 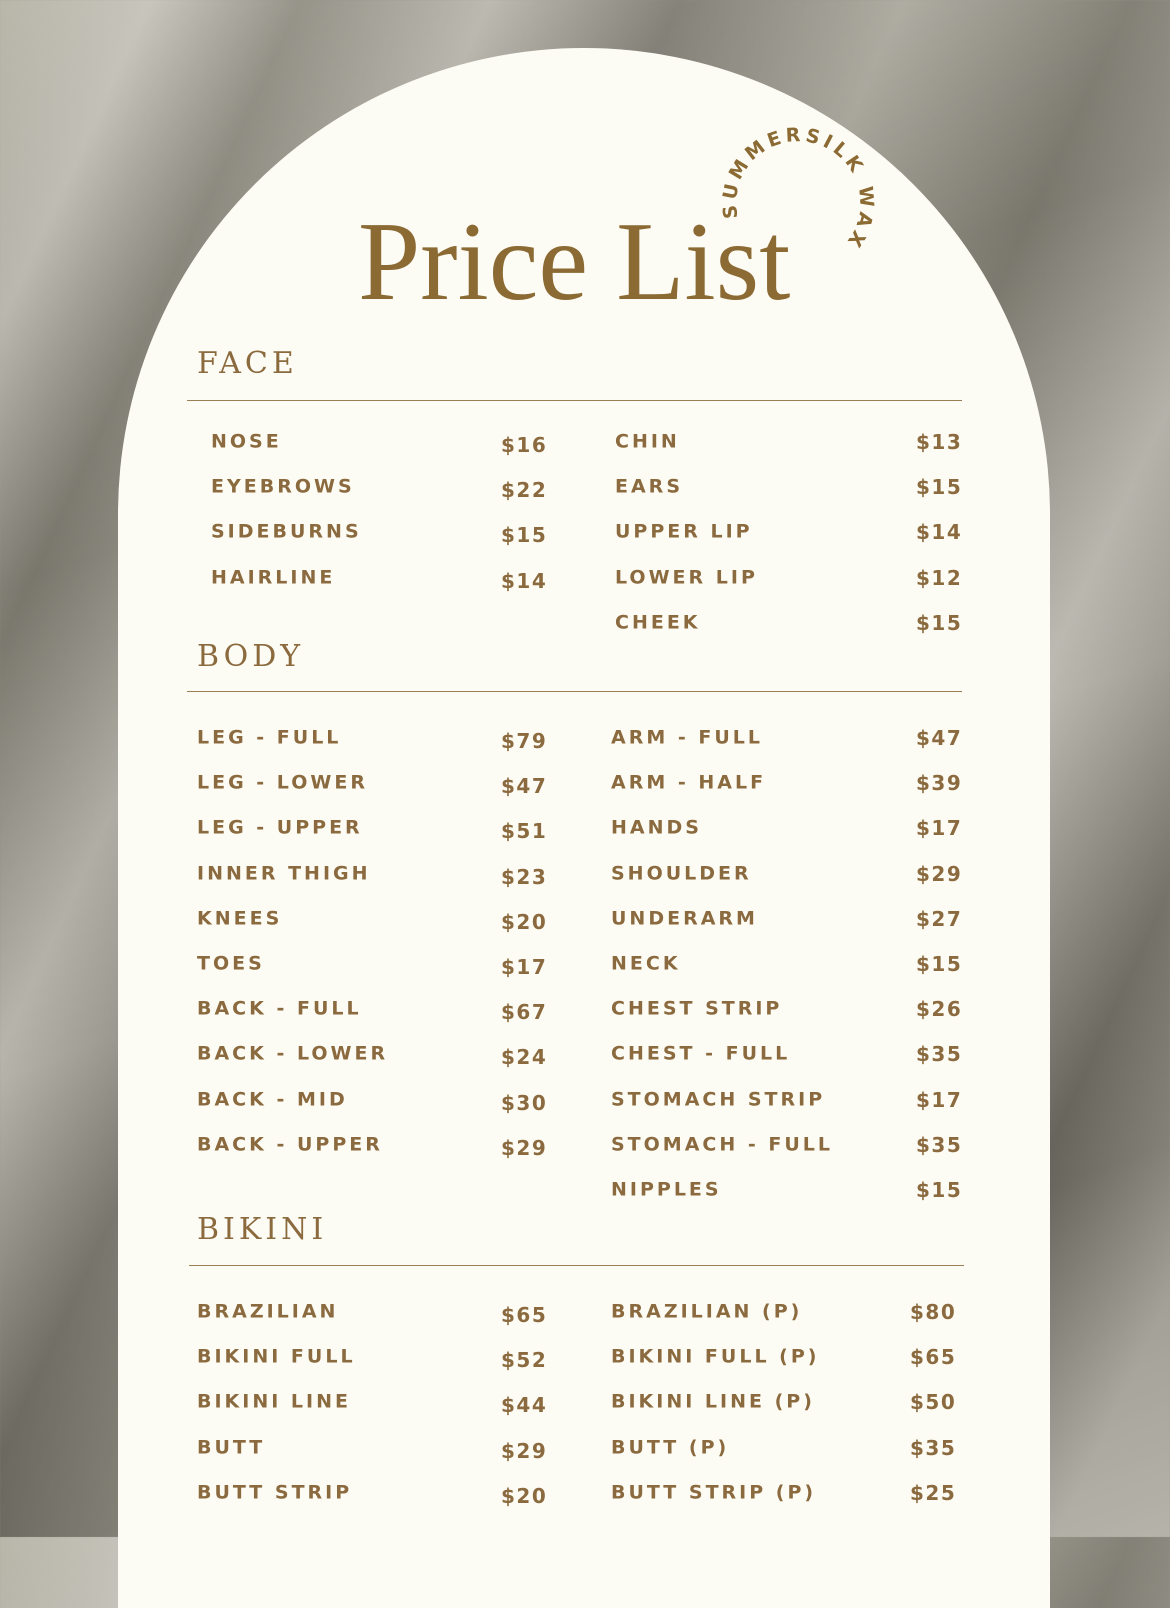 I want to click on service-name: BACK - MID, so click(x=272, y=1099).